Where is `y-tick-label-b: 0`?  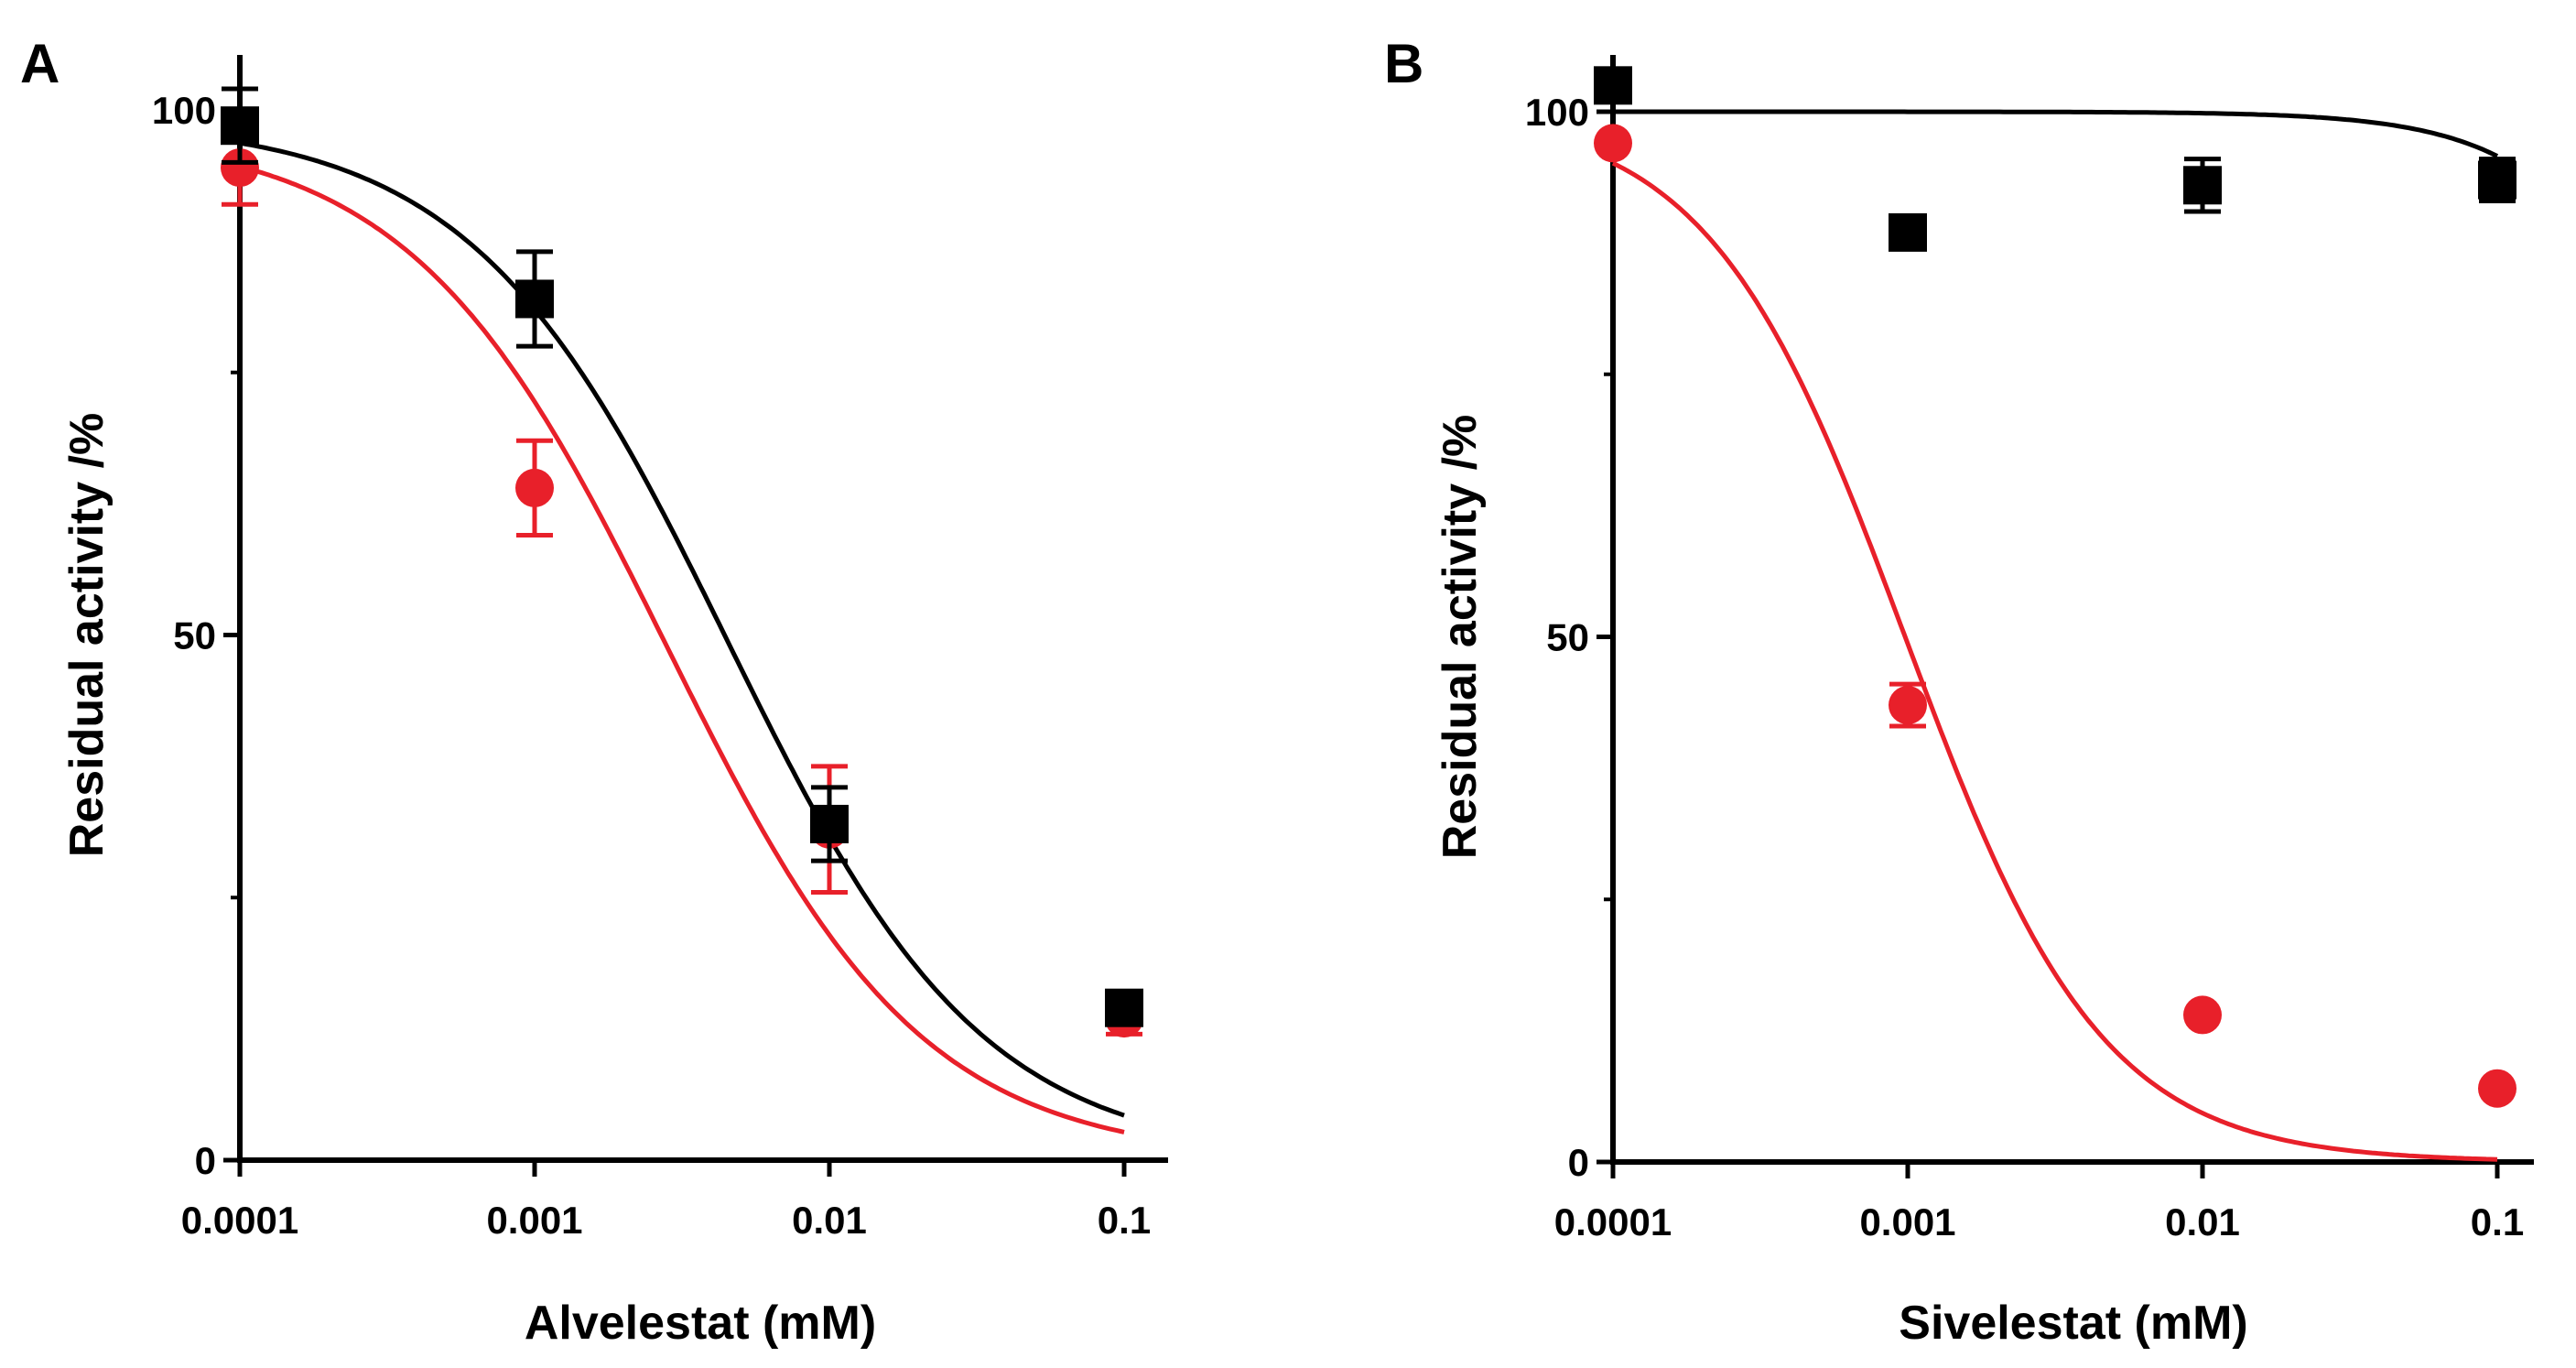 y-tick-label-b: 0 is located at coordinates (1578, 1162).